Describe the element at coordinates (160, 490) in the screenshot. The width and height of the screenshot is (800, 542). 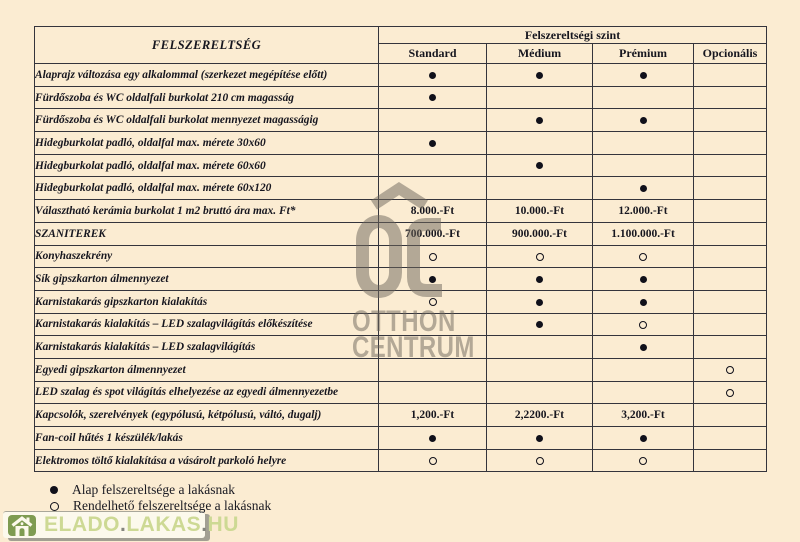
I see `legend-item: Alap felszereltsége a lakásnak` at that location.